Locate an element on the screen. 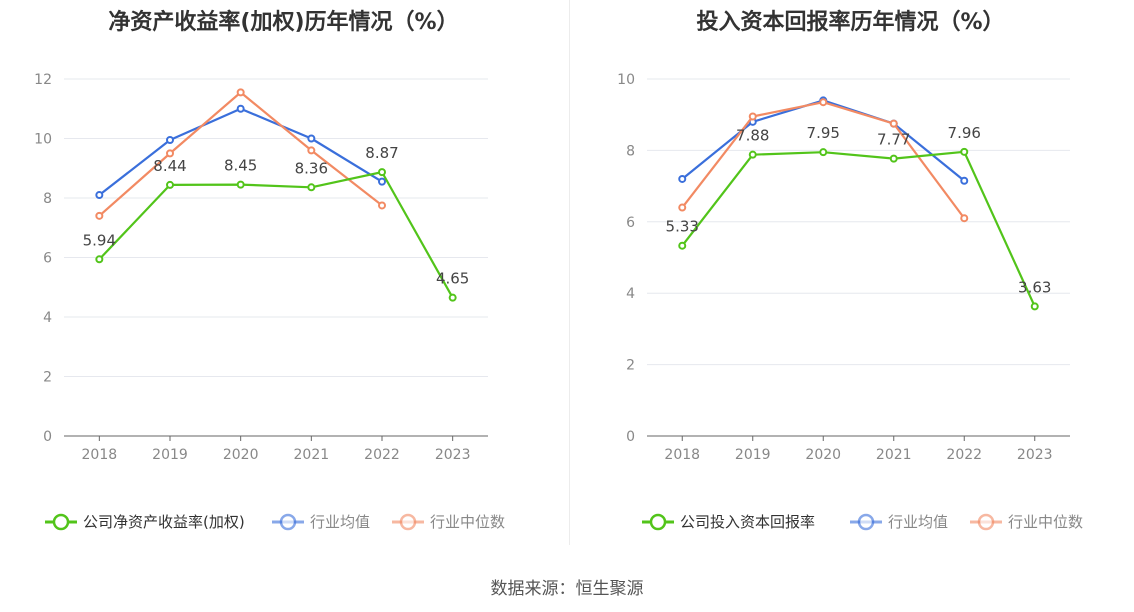 This screenshot has height=612, width=1134. legend-item: 公司净资产收益率(加权) is located at coordinates (145, 522).